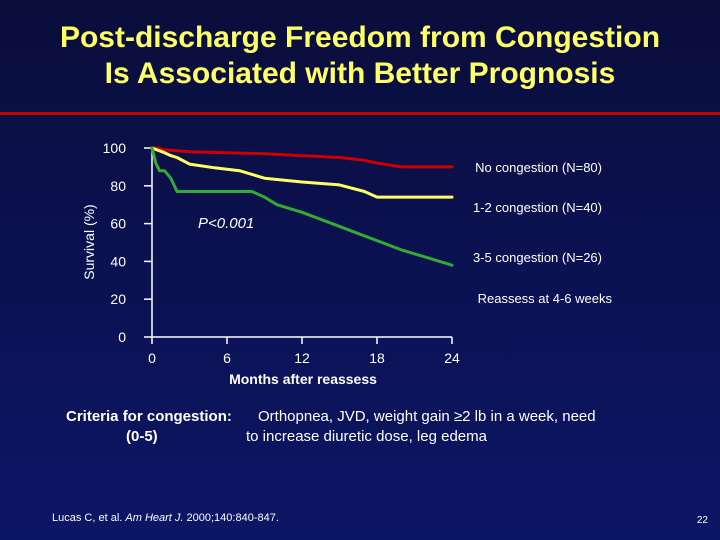 The width and height of the screenshot is (720, 540). I want to click on criteria-label: Criteria for congestion:, so click(149, 416).